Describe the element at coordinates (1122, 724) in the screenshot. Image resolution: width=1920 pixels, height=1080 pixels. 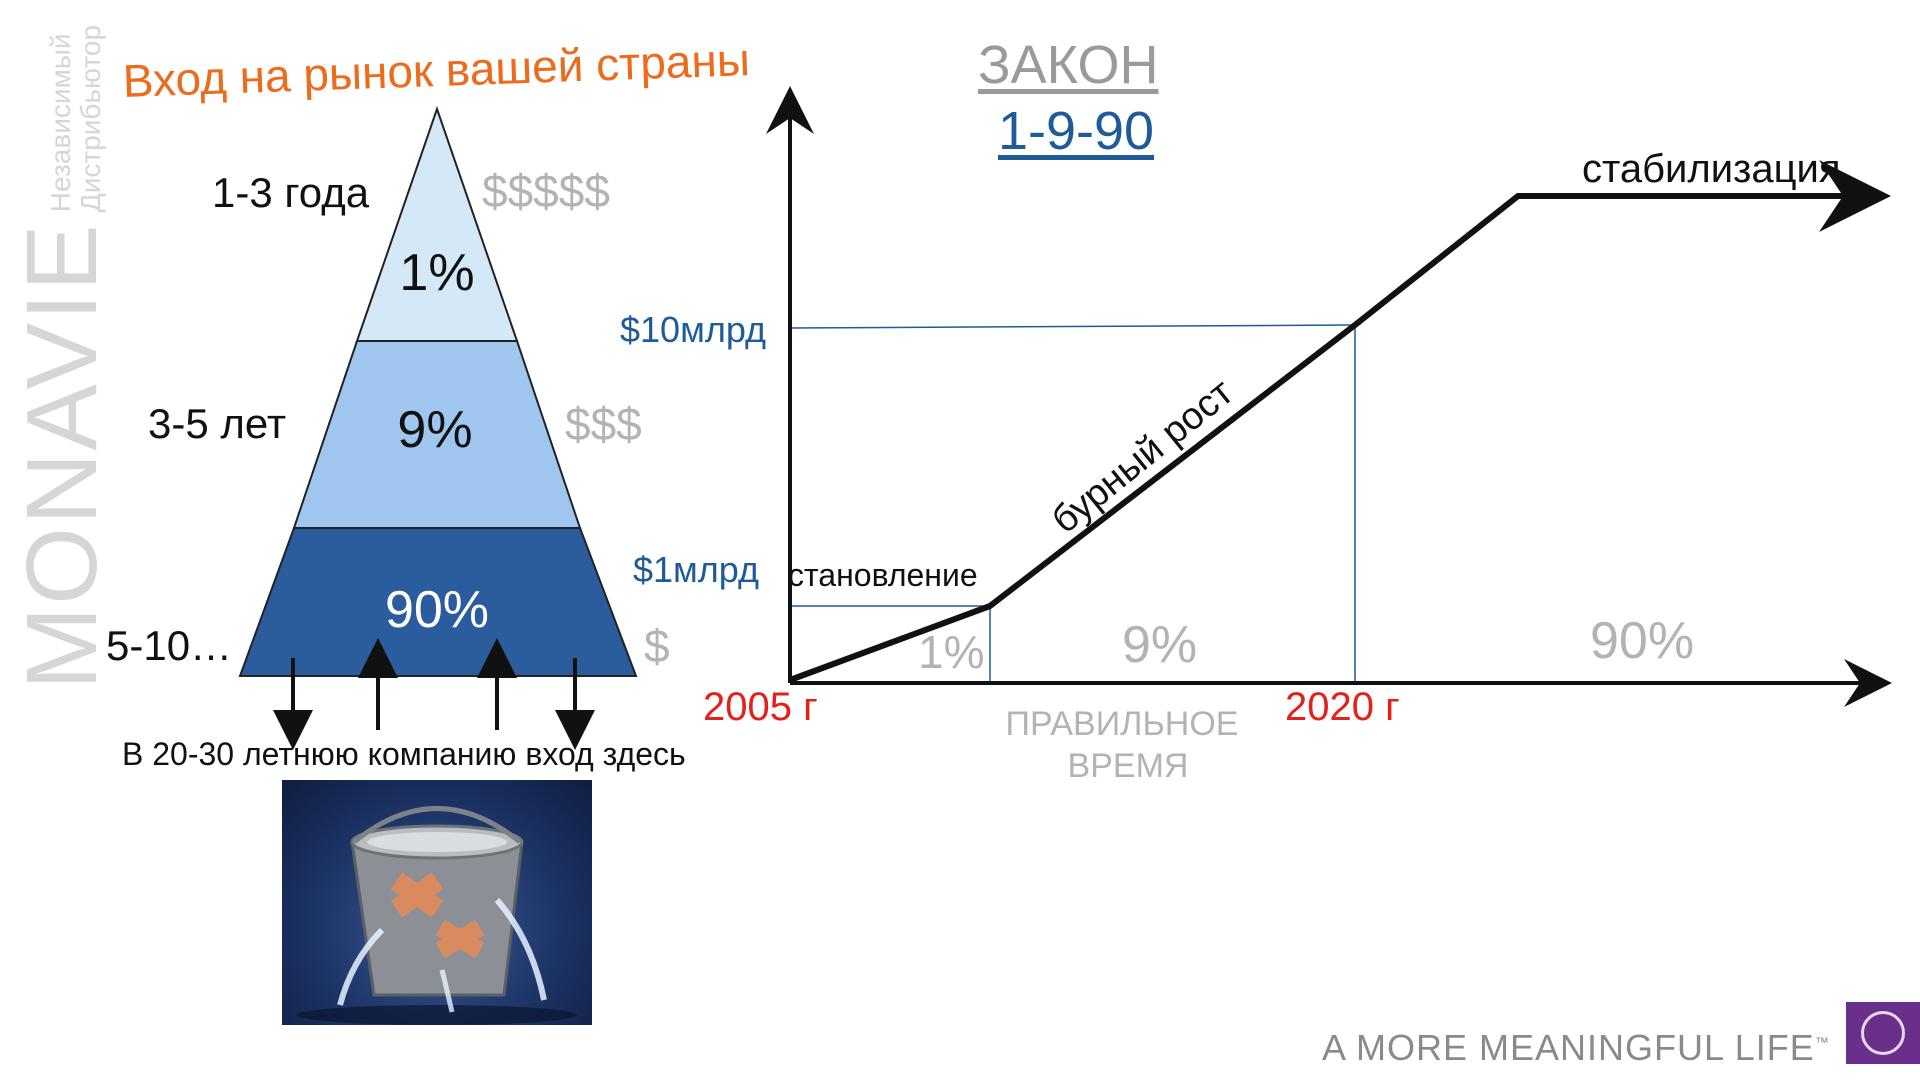
I see `right-time-line1: ПРАВИЛЬНОЕ` at that location.